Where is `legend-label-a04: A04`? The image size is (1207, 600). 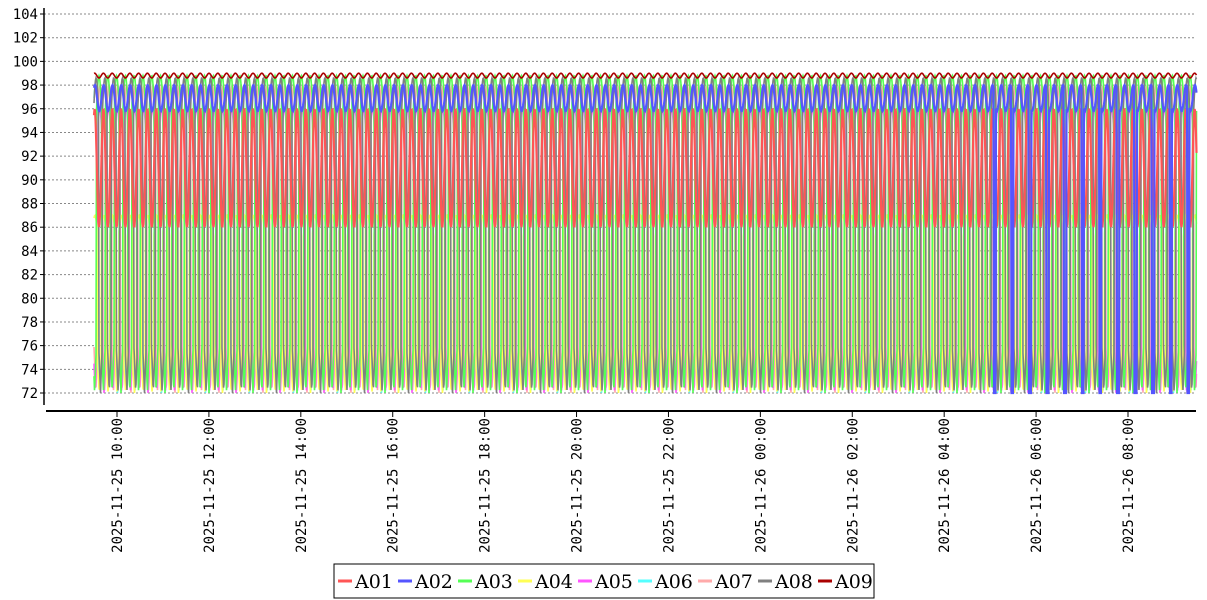
legend-label-a04: A04 is located at coordinates (553, 582).